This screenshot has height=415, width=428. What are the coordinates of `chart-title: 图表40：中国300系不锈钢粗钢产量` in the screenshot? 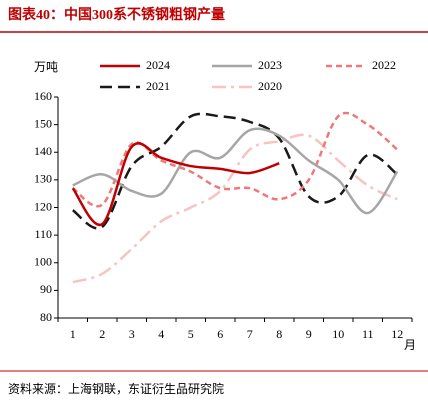 It's located at (116, 14).